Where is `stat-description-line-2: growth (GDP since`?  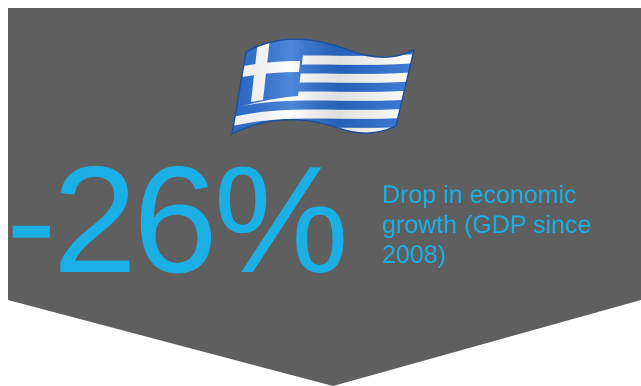 stat-description-line-2: growth (GDP since is located at coordinates (487, 225).